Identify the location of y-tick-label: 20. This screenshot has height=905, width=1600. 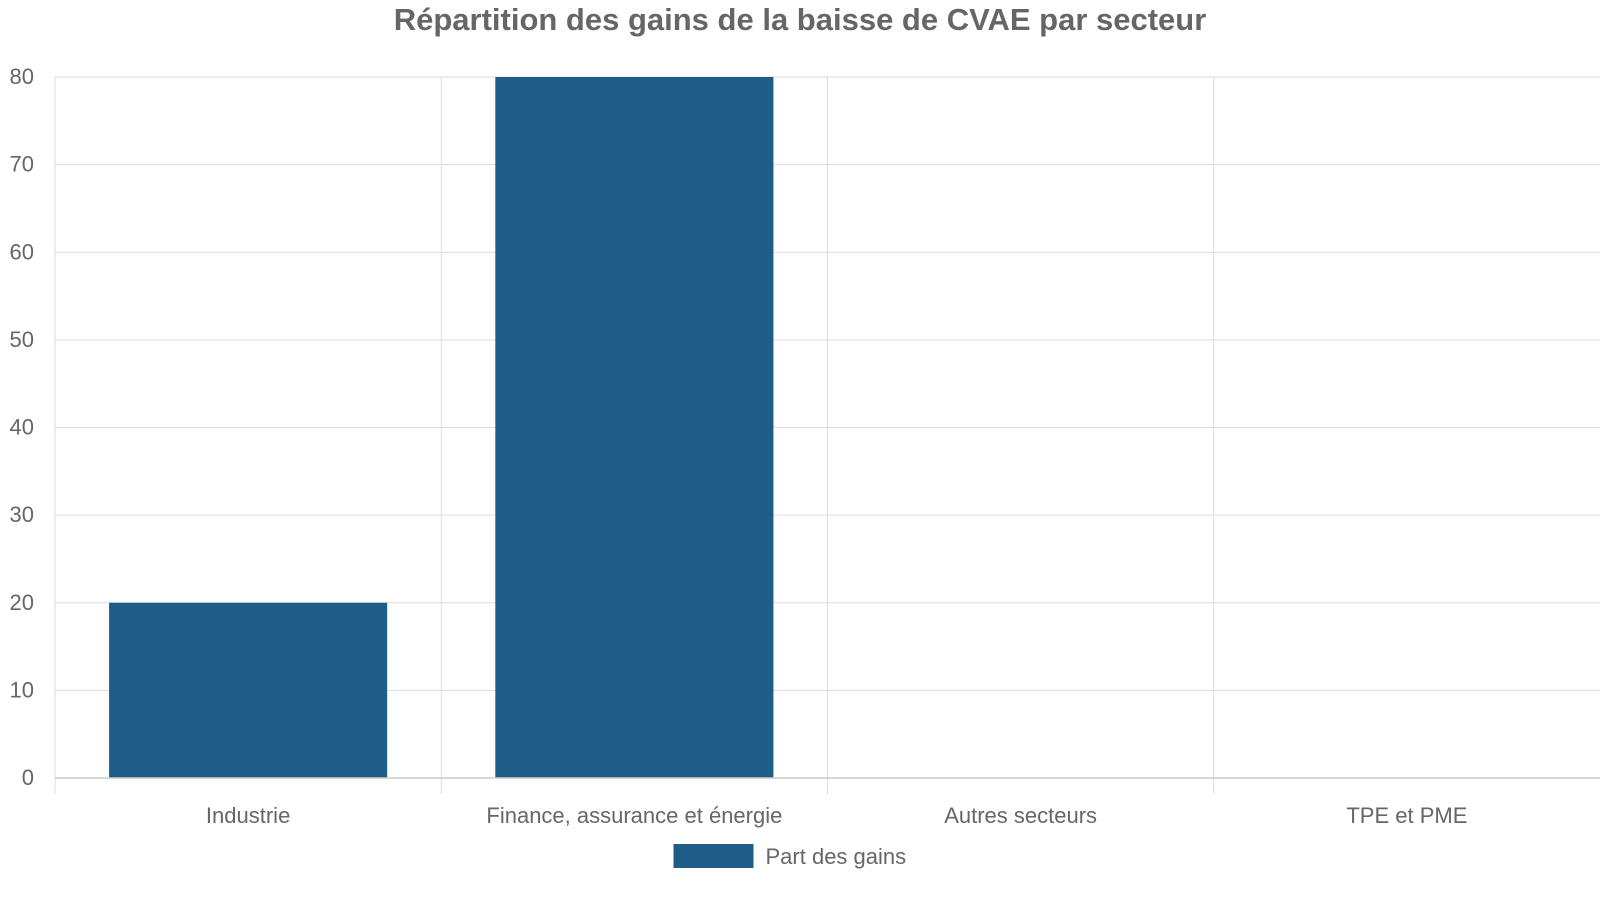
(22, 602).